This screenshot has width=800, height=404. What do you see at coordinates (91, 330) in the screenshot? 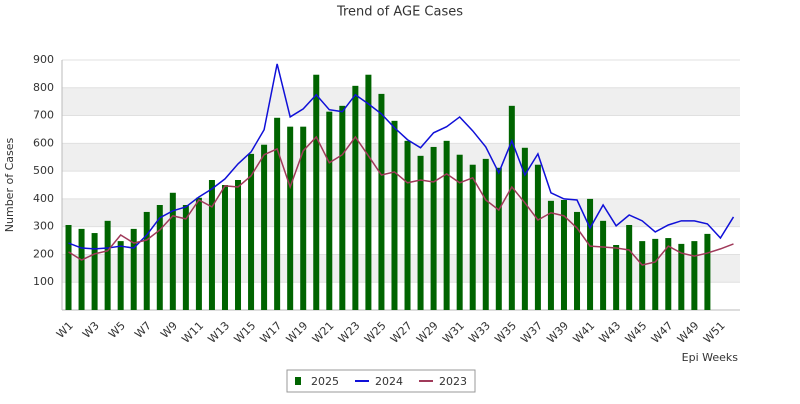
I see `x-tick-label: W3` at bounding box center [91, 330].